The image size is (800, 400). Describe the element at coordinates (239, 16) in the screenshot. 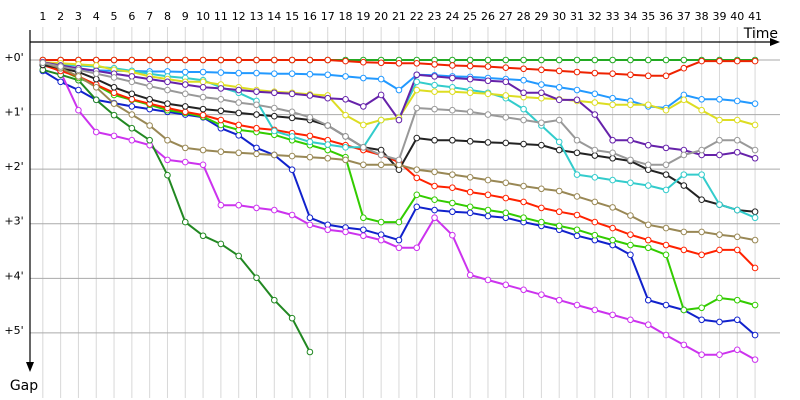

I see `x-tick-label: 12` at that location.